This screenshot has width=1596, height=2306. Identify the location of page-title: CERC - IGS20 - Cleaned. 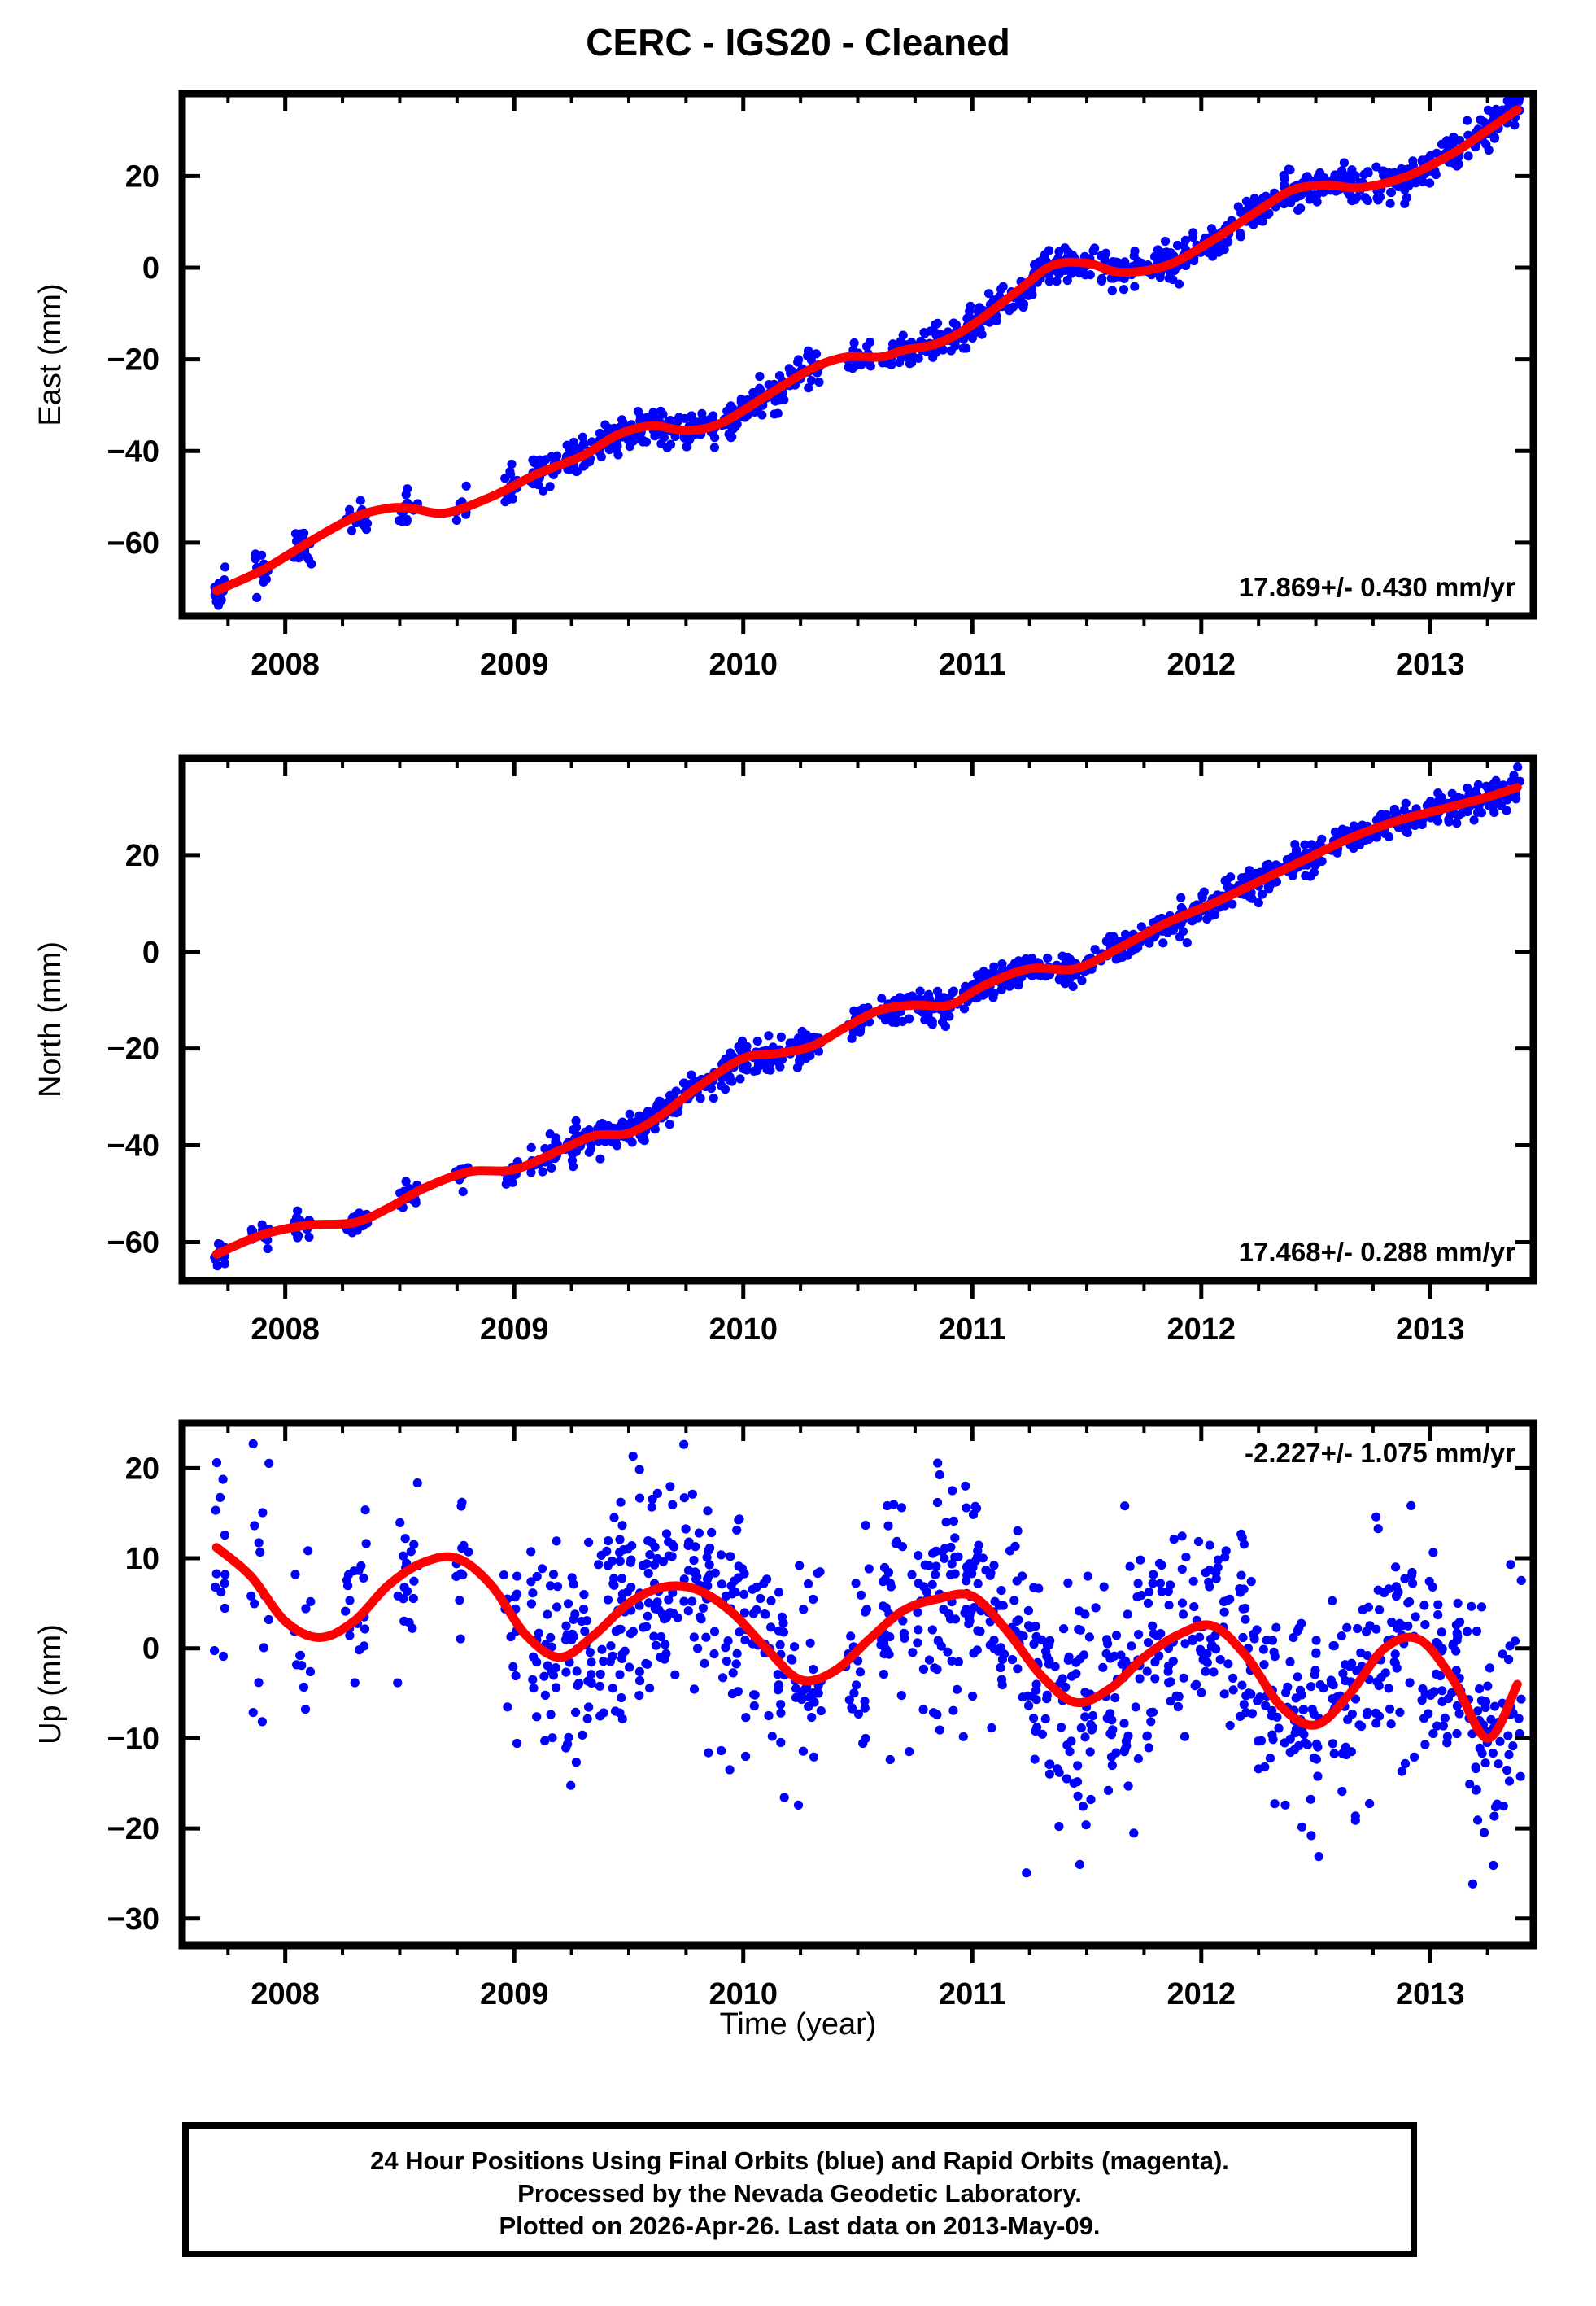
(797, 42).